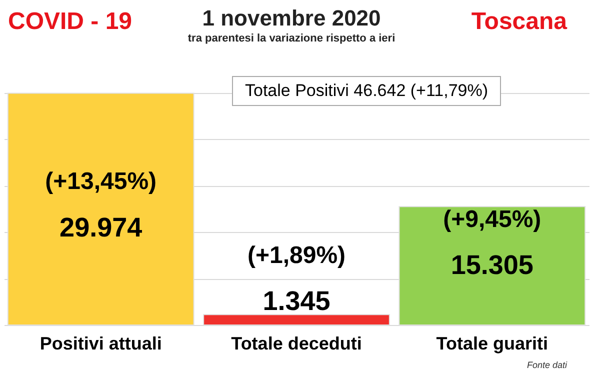 The height and width of the screenshot is (380, 597). What do you see at coordinates (546, 365) in the screenshot?
I see `source-note: Fonte dati` at bounding box center [546, 365].